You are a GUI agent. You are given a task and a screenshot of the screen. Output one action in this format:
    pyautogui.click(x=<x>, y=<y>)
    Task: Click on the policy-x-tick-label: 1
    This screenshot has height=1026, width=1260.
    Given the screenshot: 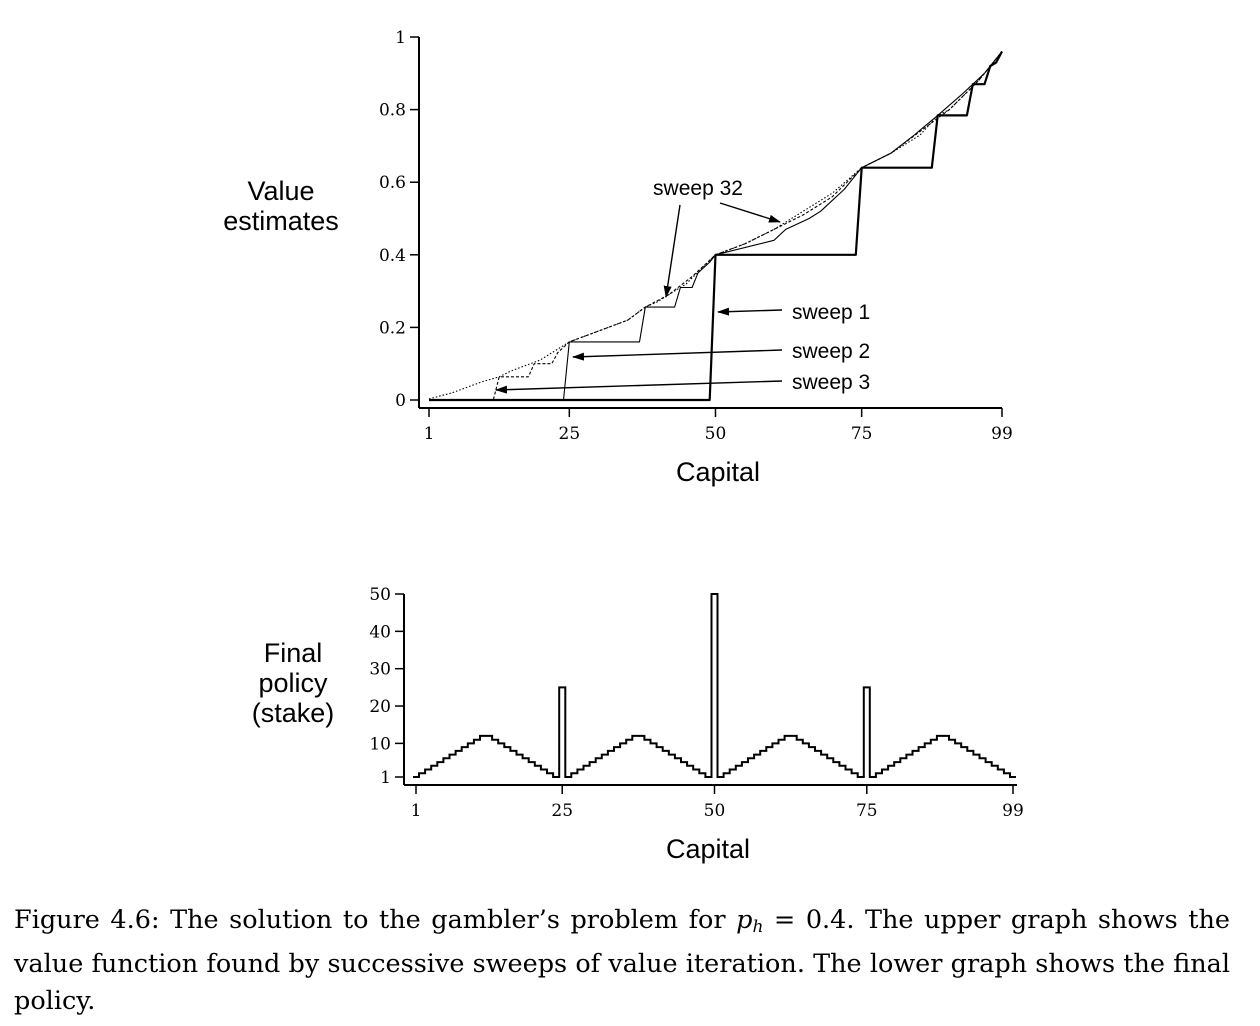 What is the action you would take?
    pyautogui.click(x=416, y=811)
    